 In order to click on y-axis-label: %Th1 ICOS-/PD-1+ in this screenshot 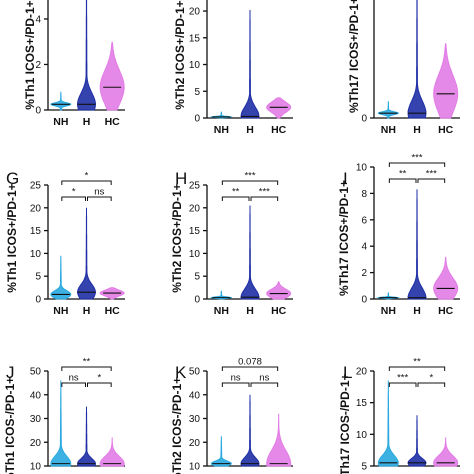, I will do `click(10, 425)`.